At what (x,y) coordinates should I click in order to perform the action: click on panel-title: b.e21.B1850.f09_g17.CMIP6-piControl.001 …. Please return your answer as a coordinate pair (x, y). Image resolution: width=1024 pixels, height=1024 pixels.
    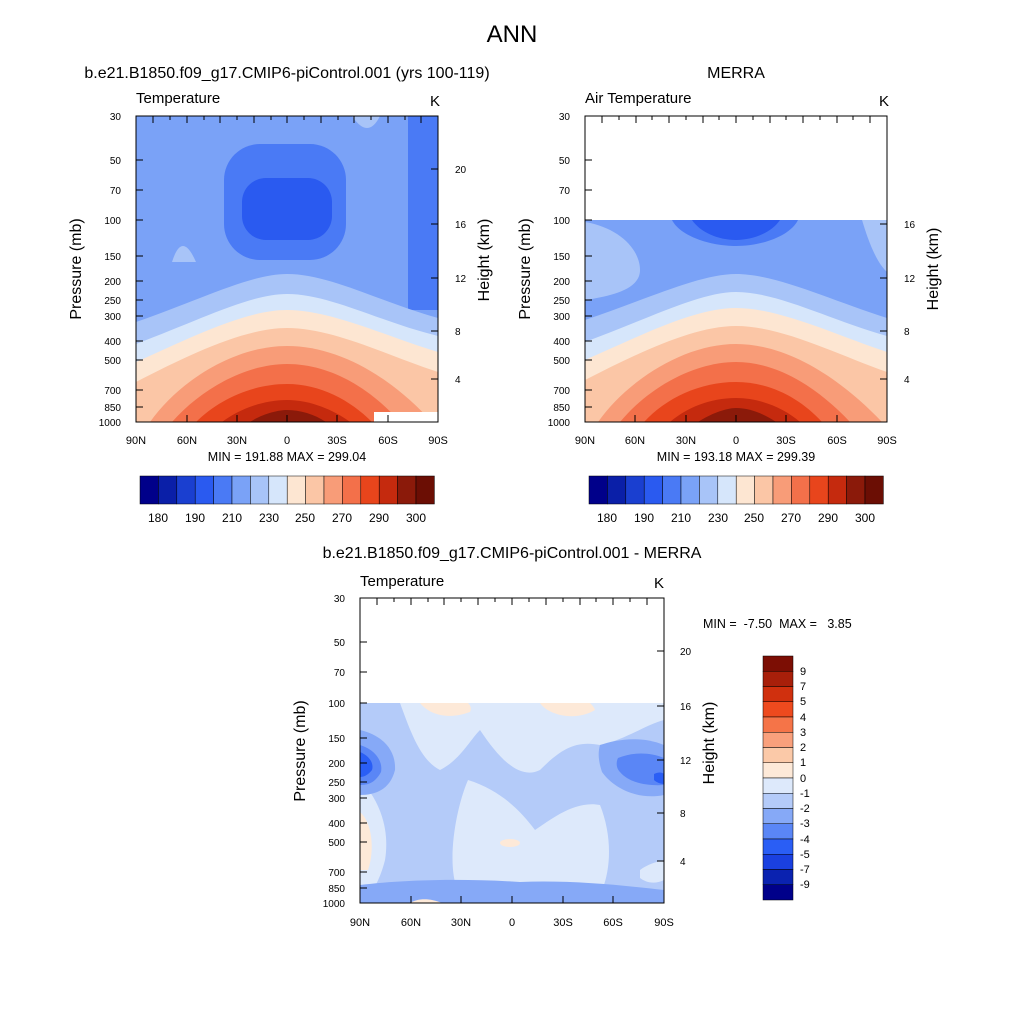
    Looking at the image, I should click on (286, 73).